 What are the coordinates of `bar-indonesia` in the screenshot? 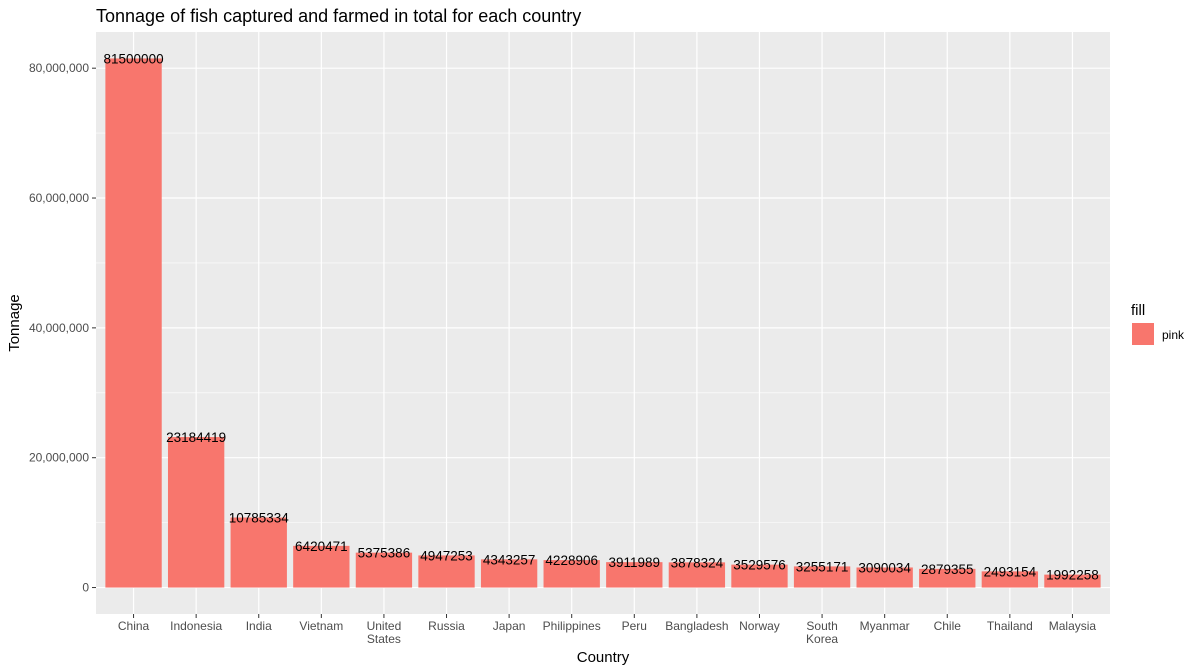 It's located at (196, 512).